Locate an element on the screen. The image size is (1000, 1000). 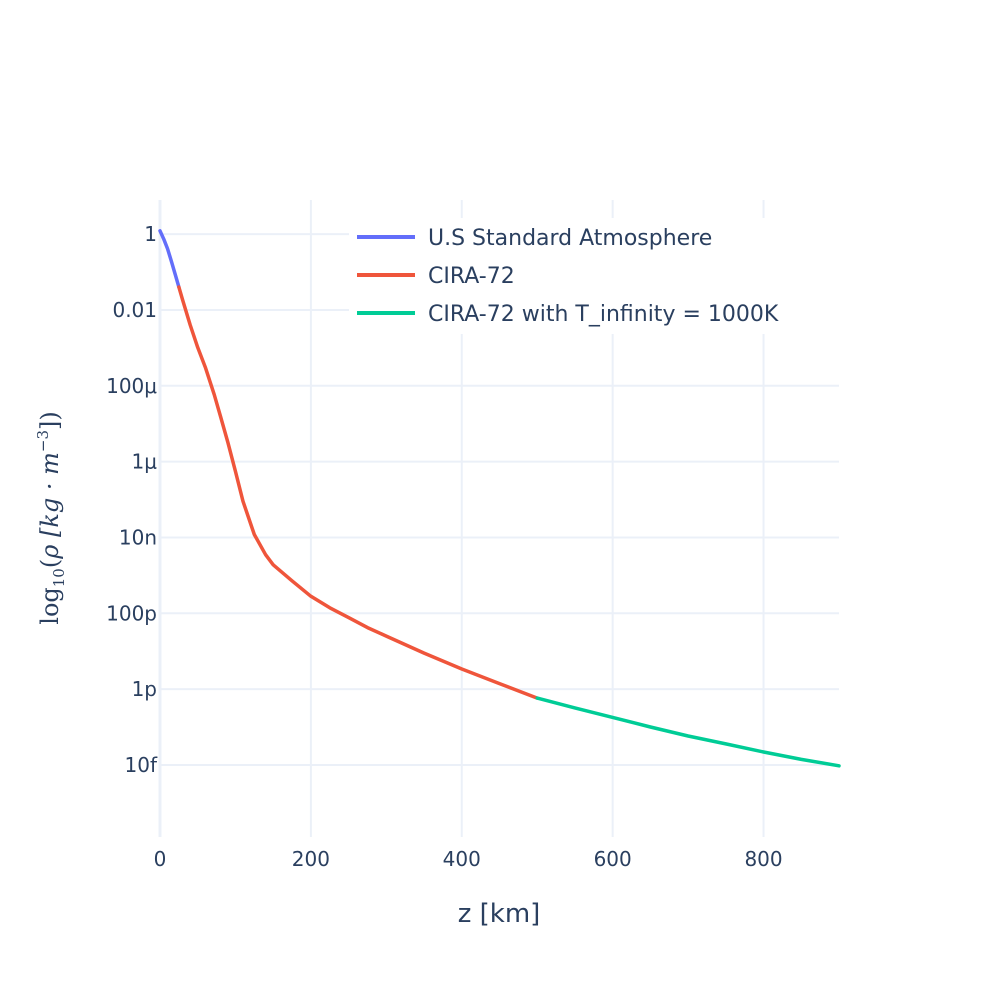
y-axis-title-body: ρ [kg · m is located at coordinates (50, 506).